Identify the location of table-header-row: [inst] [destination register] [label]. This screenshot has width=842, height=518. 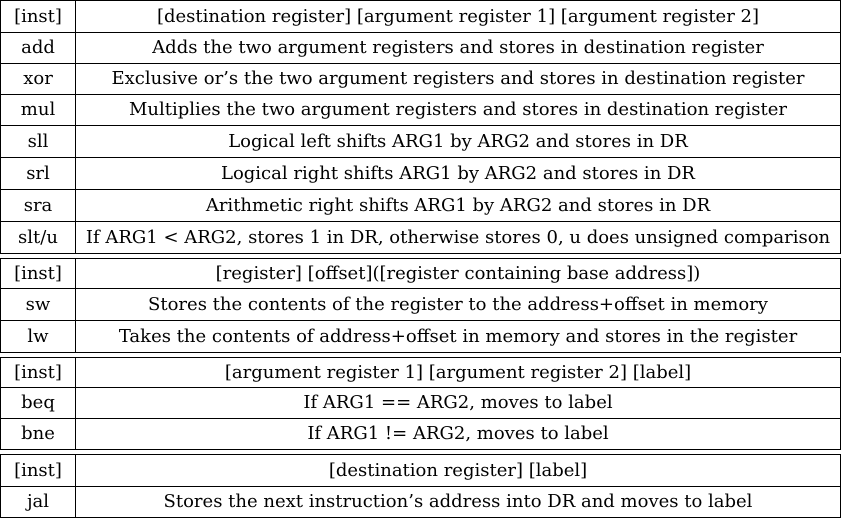
(420, 470).